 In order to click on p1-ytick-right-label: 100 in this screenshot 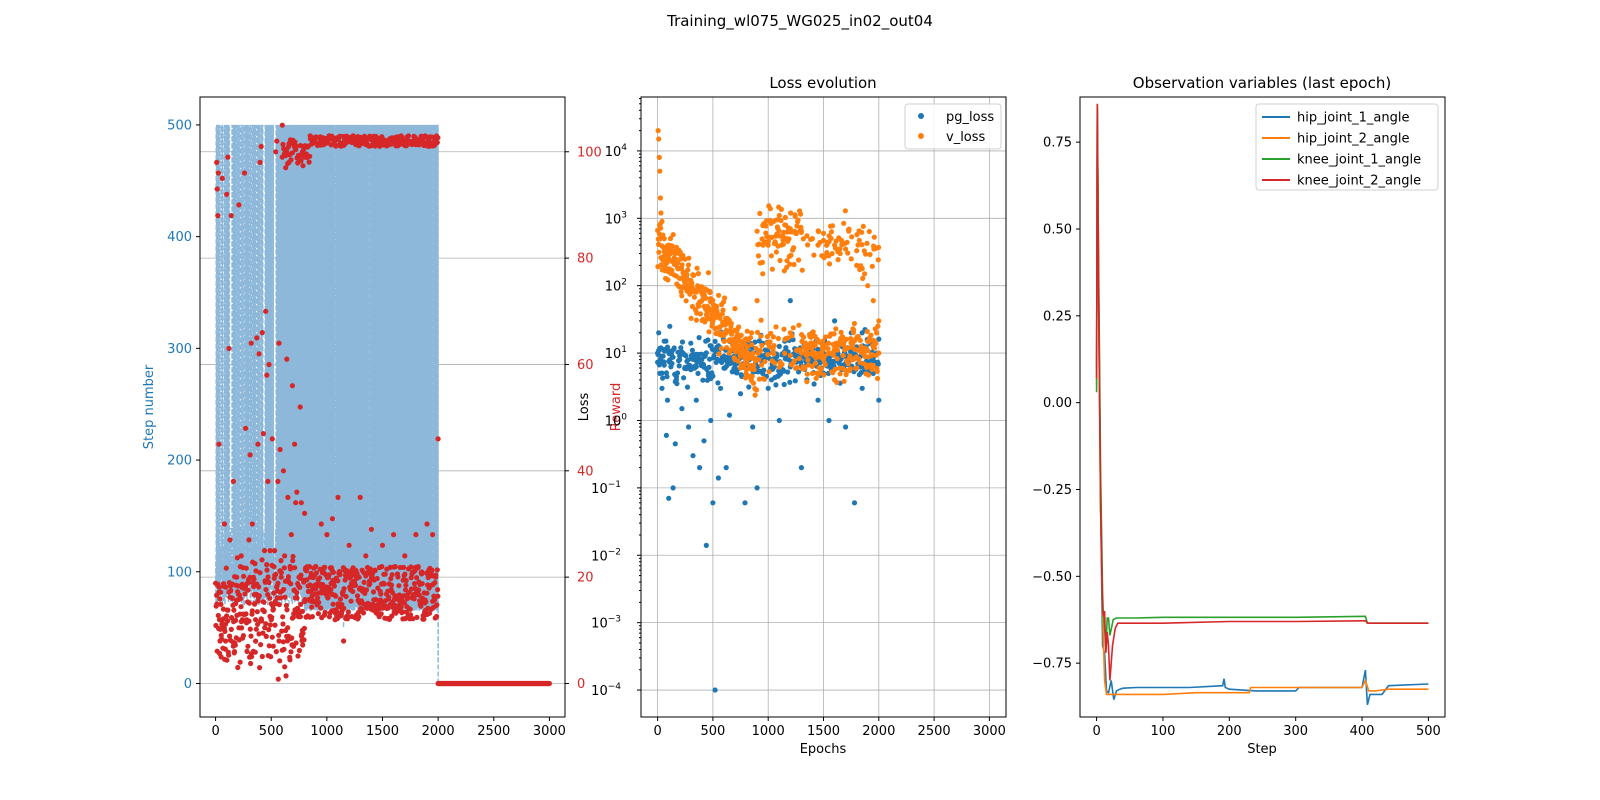, I will do `click(589, 152)`.